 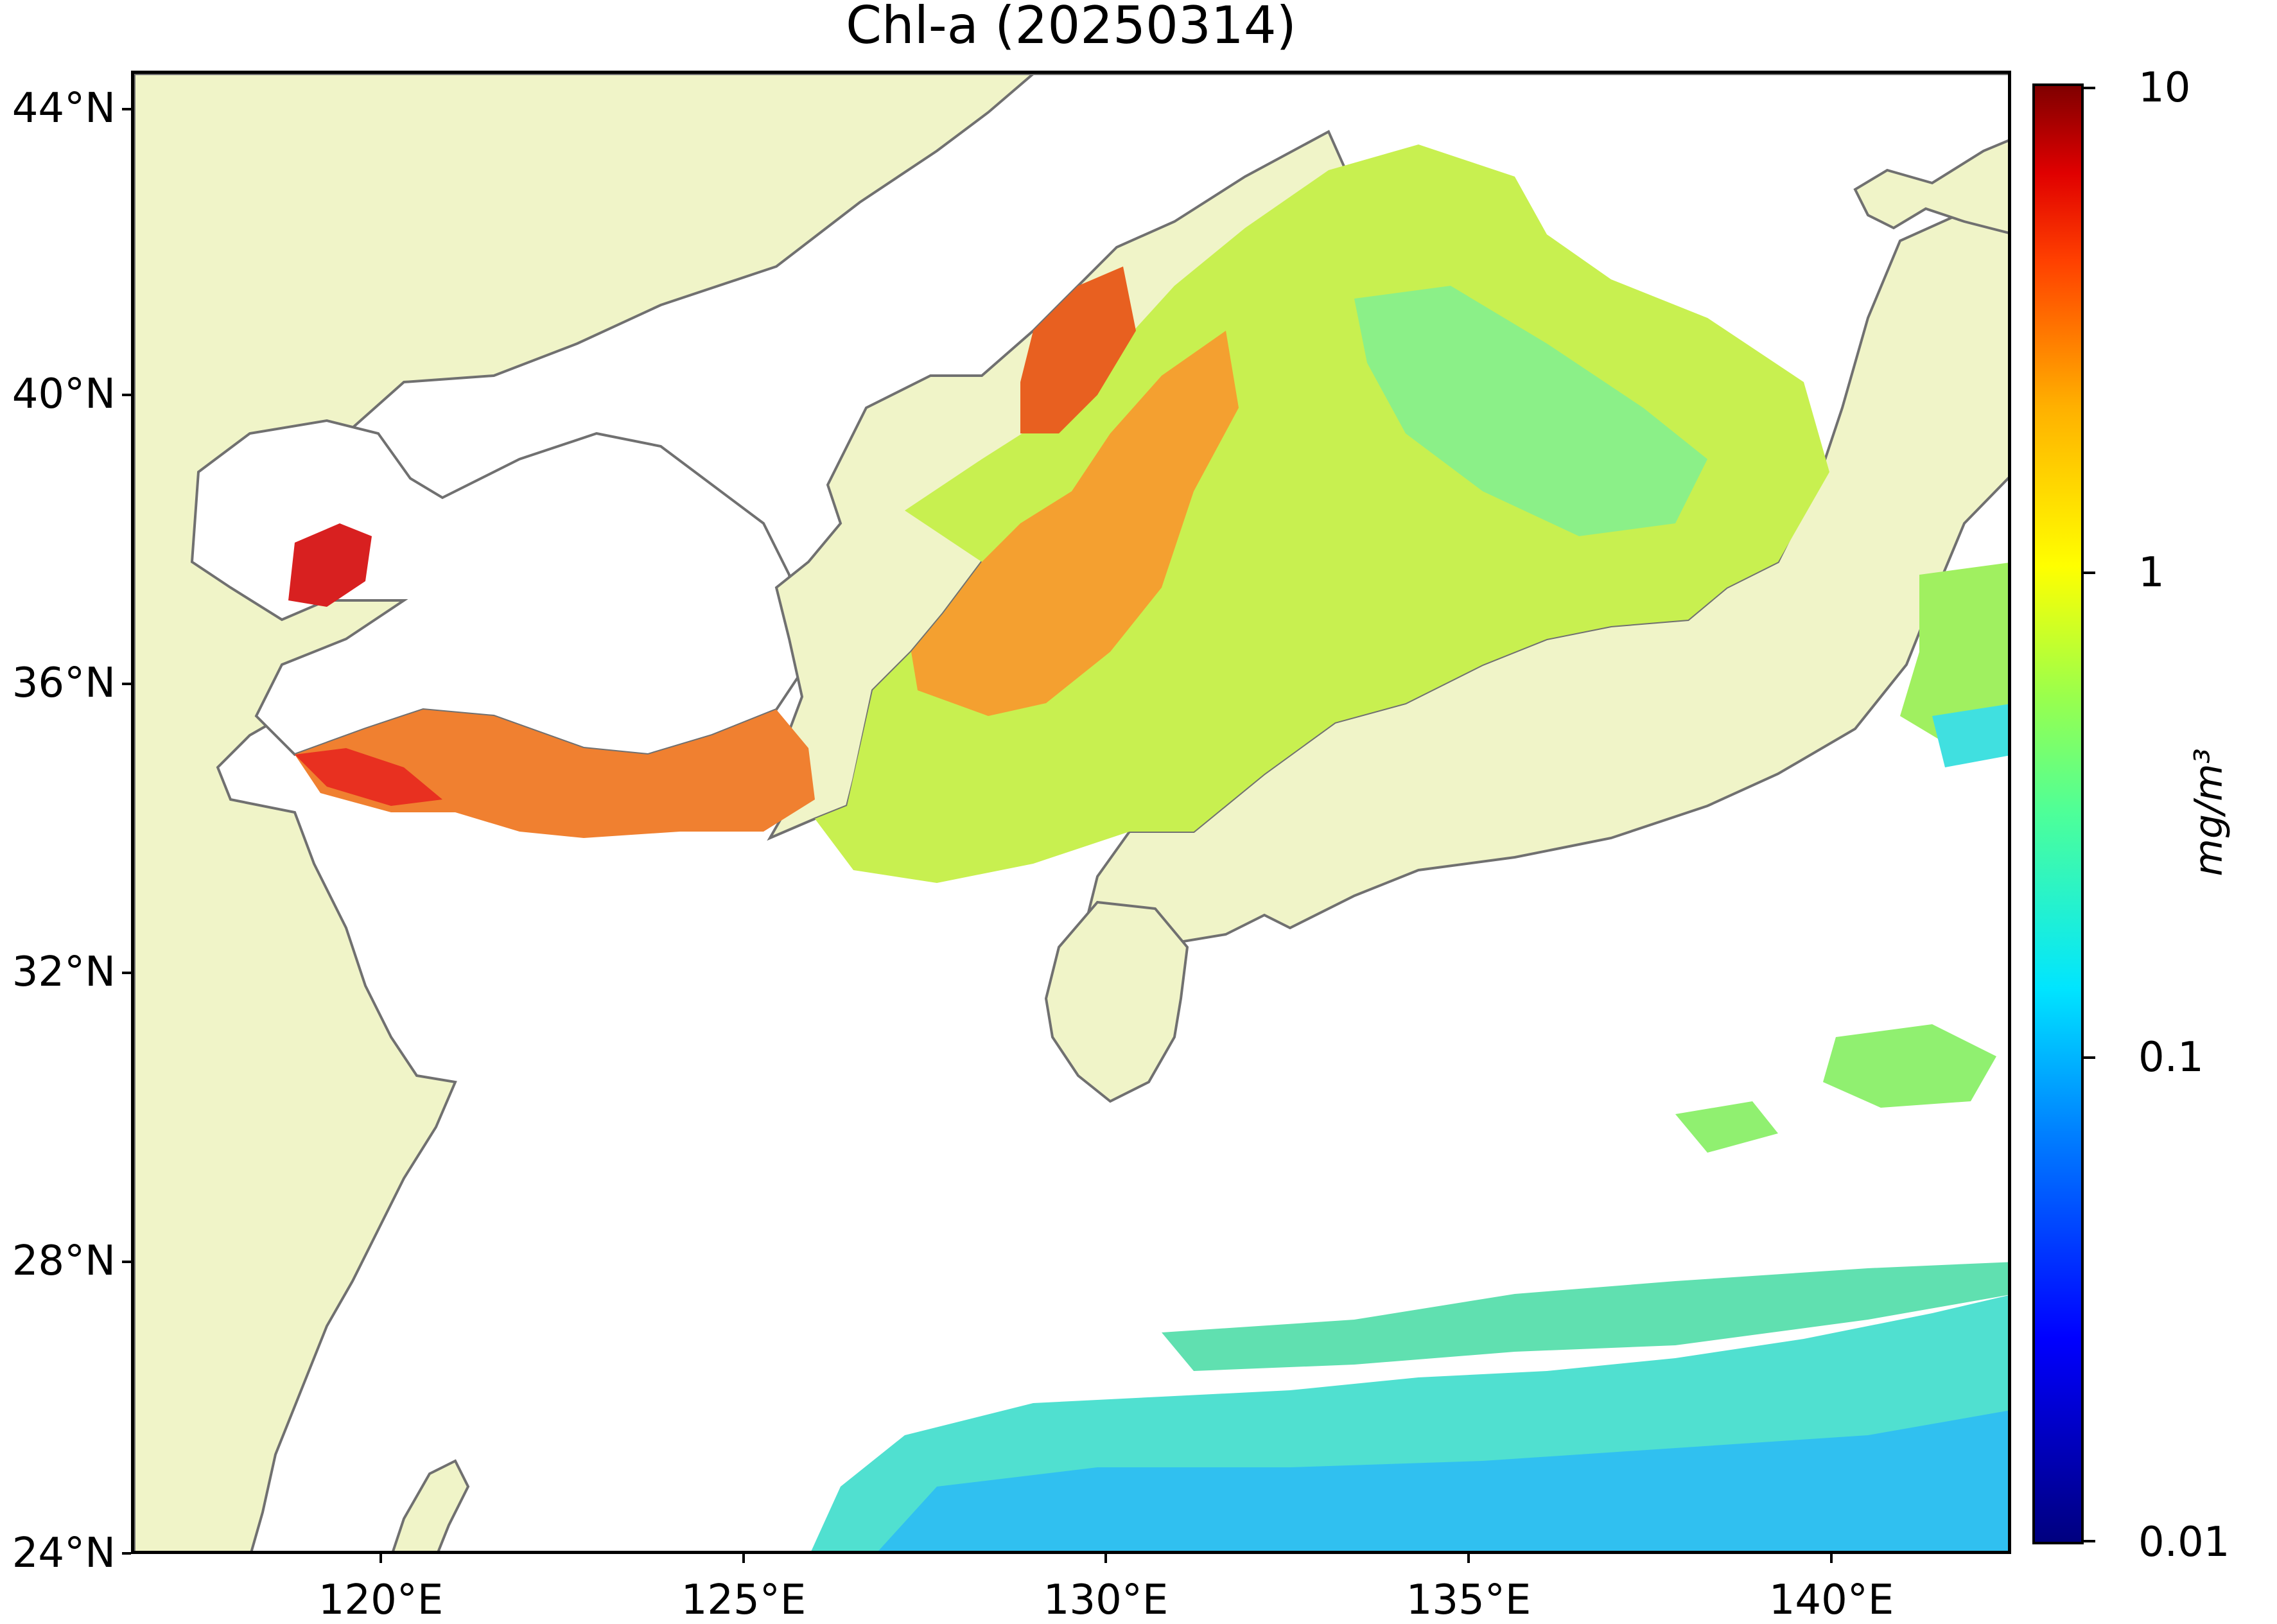 I want to click on chl-bohai-red, so click(x=330, y=565).